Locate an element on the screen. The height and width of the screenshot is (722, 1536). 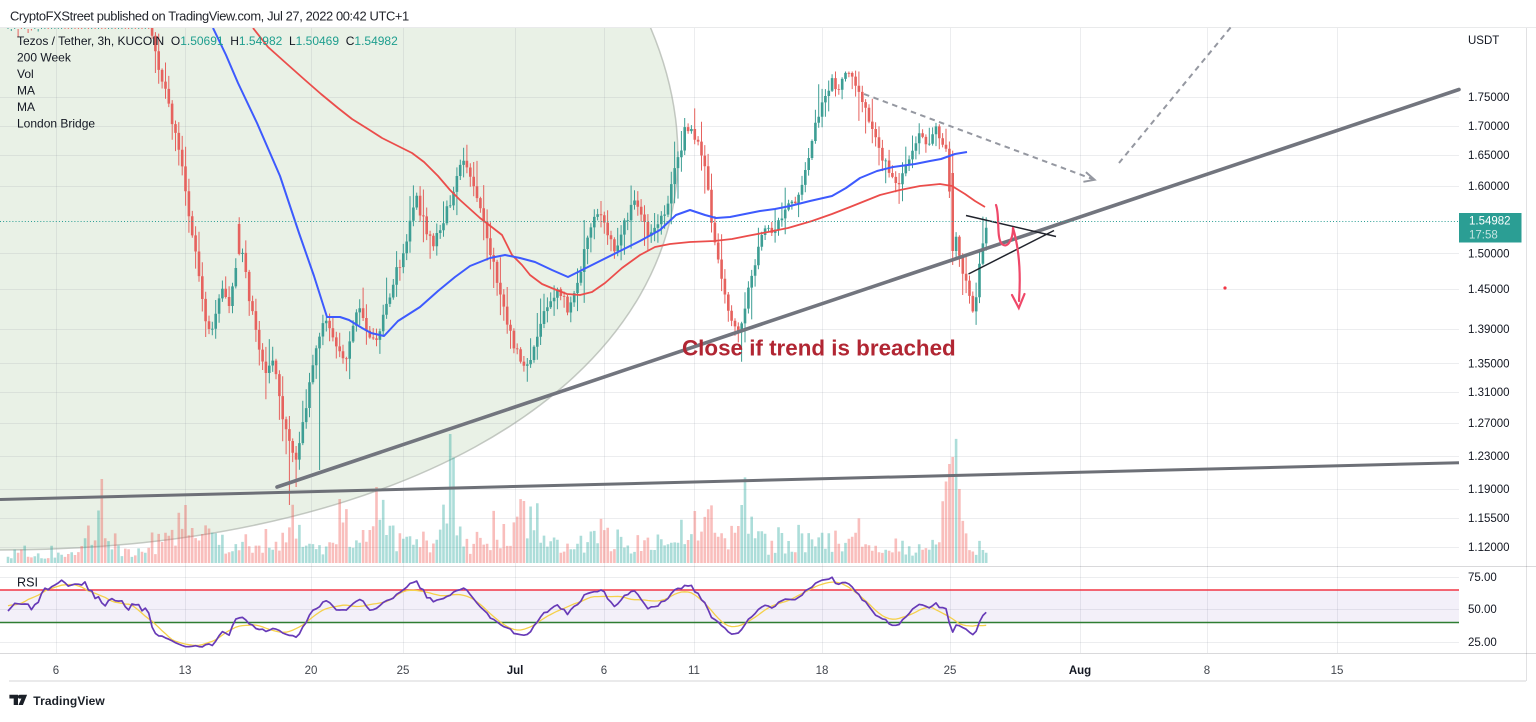
svg-text: 1.45000 is located at coordinates (1489, 290).